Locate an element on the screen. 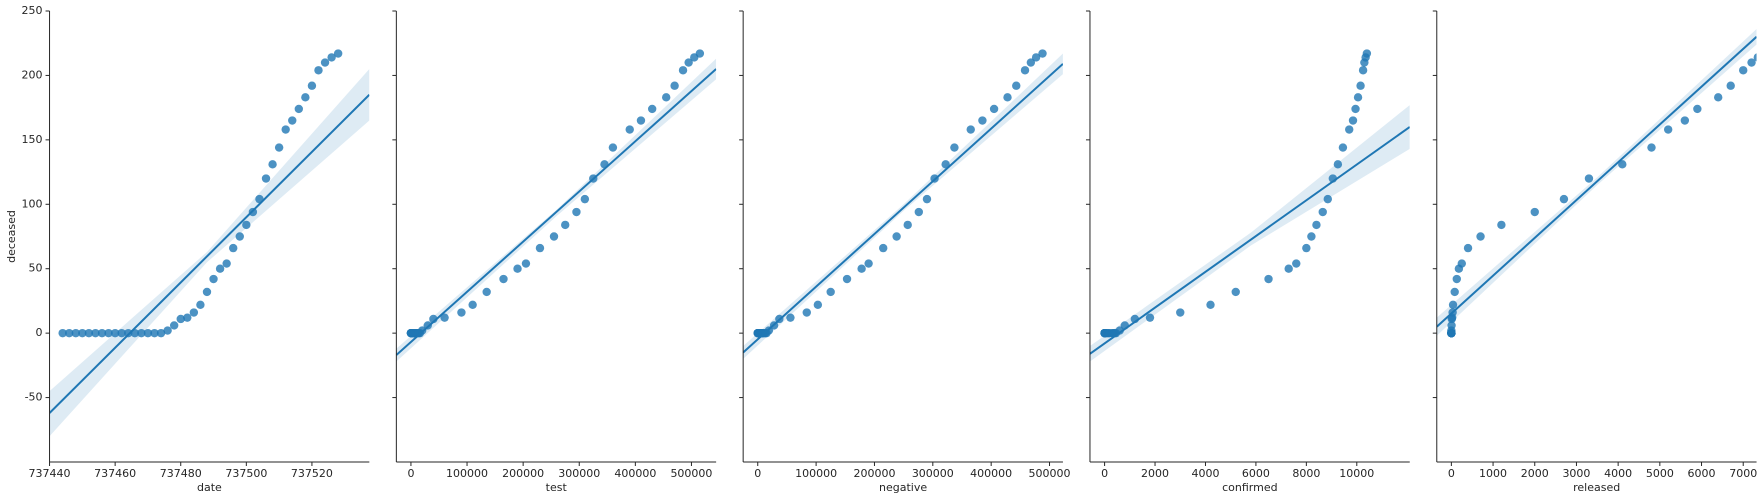 The height and width of the screenshot is (496, 1757). x-tick-label: 200000 is located at coordinates (874, 473).